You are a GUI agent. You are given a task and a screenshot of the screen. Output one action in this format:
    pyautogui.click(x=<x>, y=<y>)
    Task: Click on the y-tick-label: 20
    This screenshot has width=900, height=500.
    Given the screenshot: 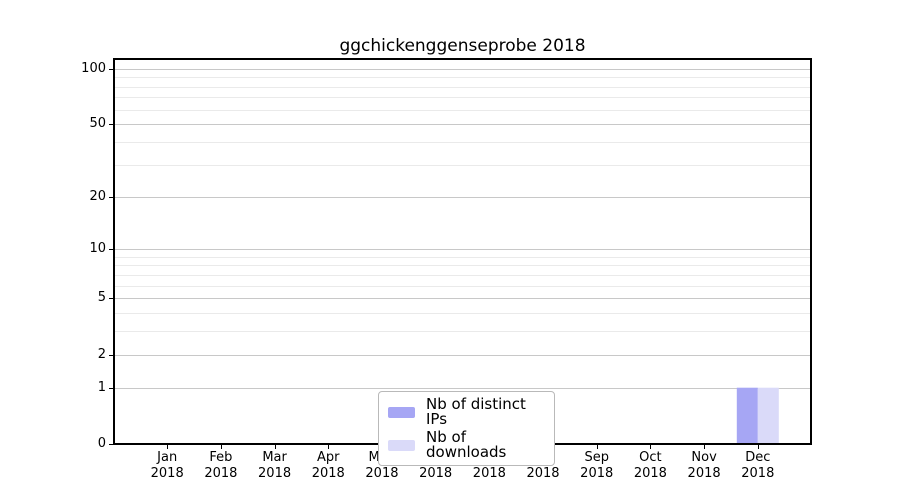 What is the action you would take?
    pyautogui.click(x=97, y=196)
    